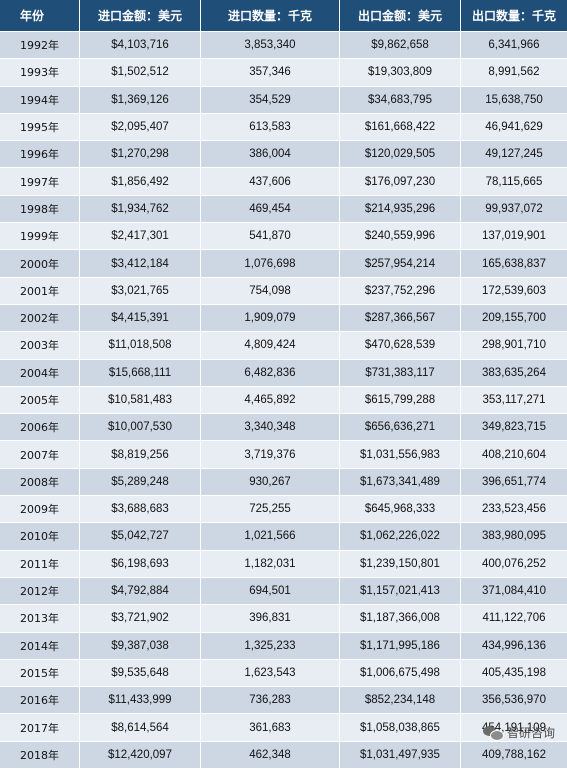 The image size is (567, 780). I want to click on cell-import-value: $10,007,530, so click(140, 428).